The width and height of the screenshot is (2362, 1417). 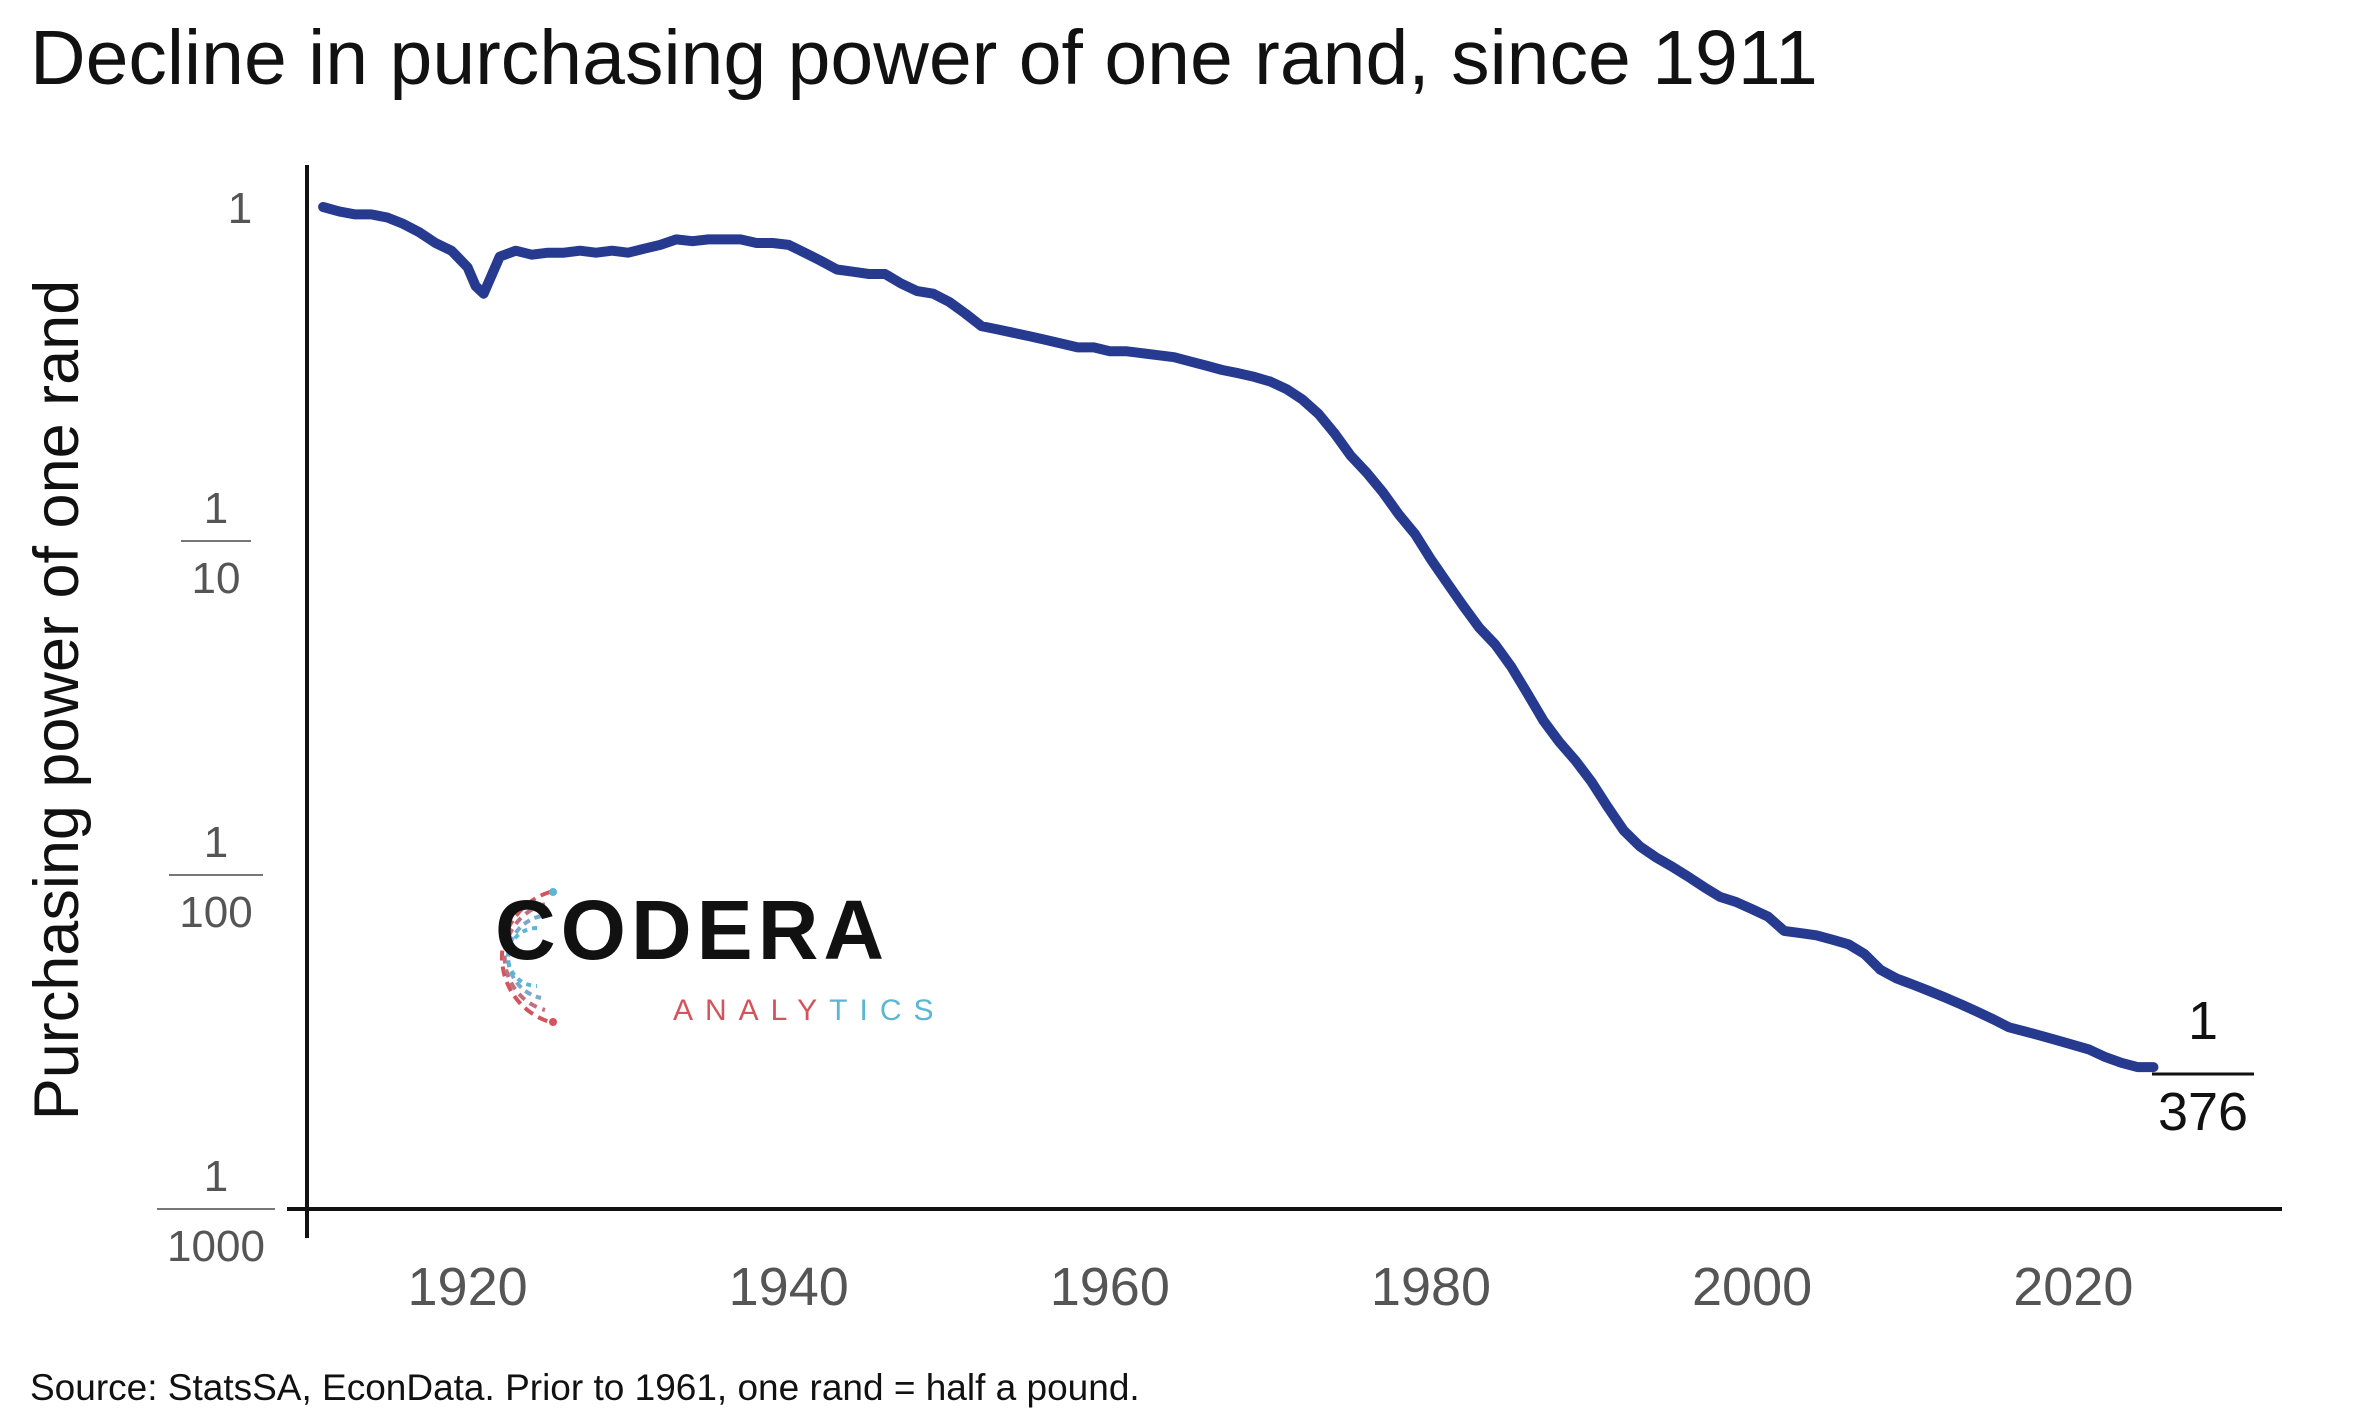 I want to click on logo-subtitle-part-b: TICS, so click(x=887, y=1010).